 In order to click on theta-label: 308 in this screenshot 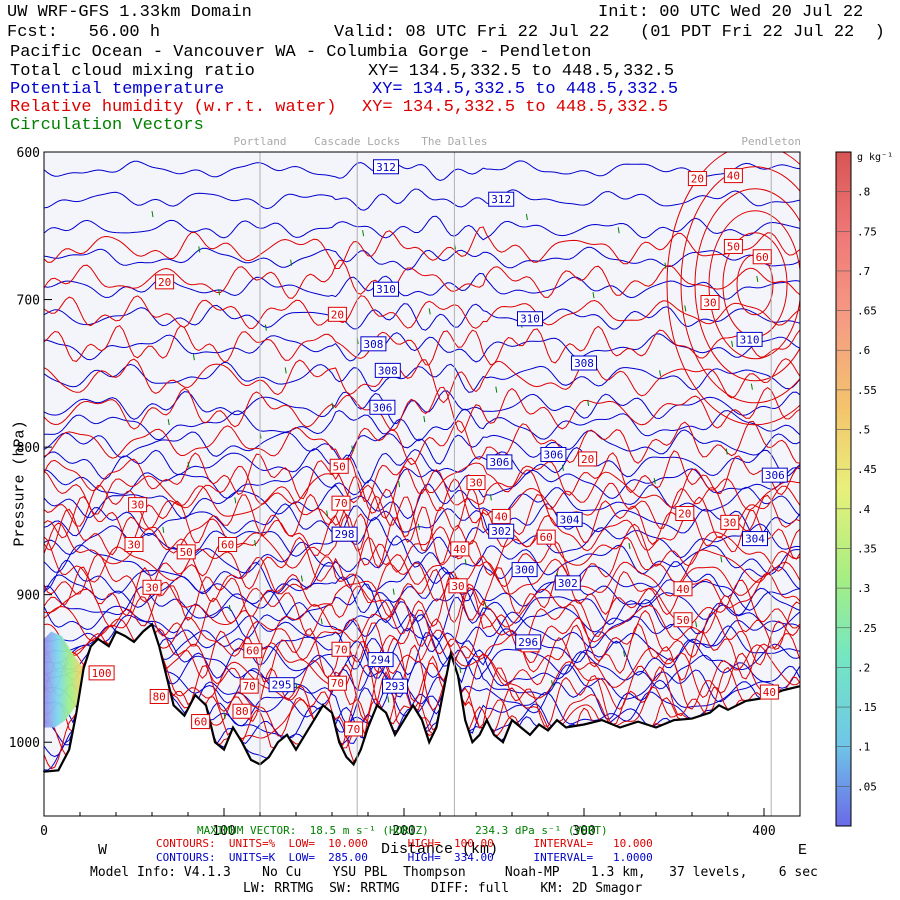, I will do `click(584, 363)`.